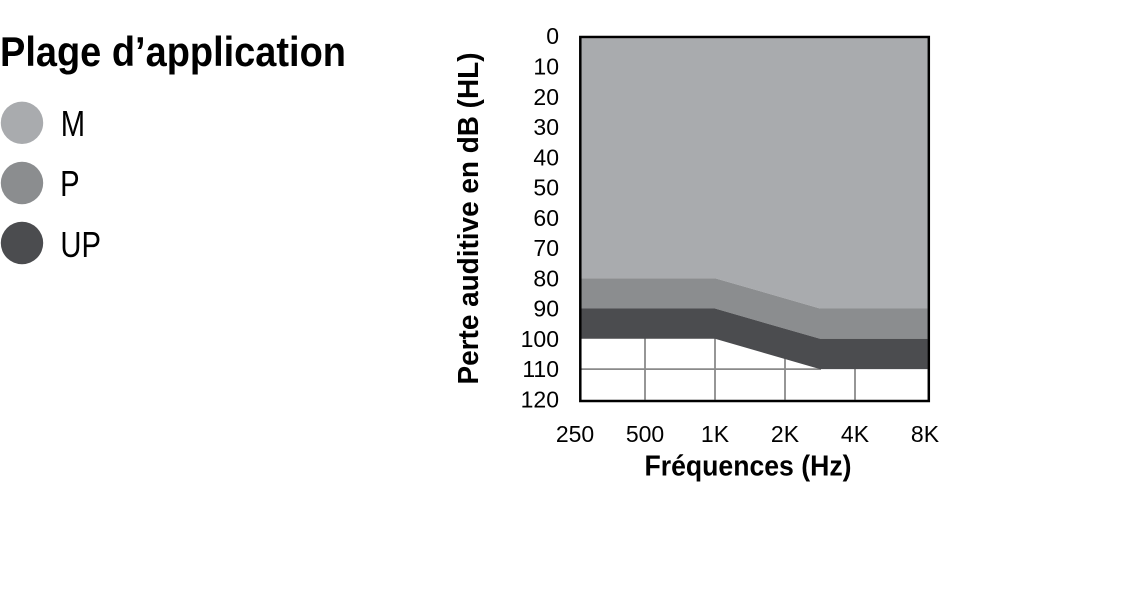 This screenshot has height=600, width=1140. I want to click on svg-text: 80, so click(546, 278).